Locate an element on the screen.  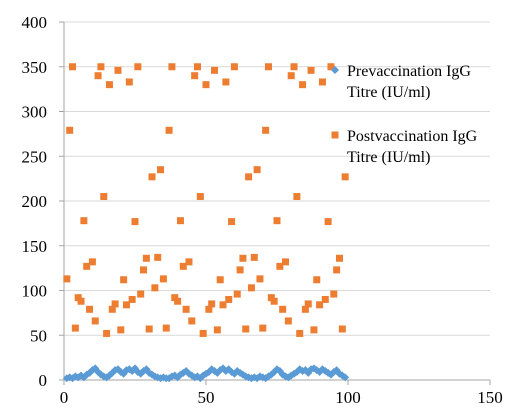
legend-entry: Prevaccination IgG Titre (IU/ml) is located at coordinates (401, 82).